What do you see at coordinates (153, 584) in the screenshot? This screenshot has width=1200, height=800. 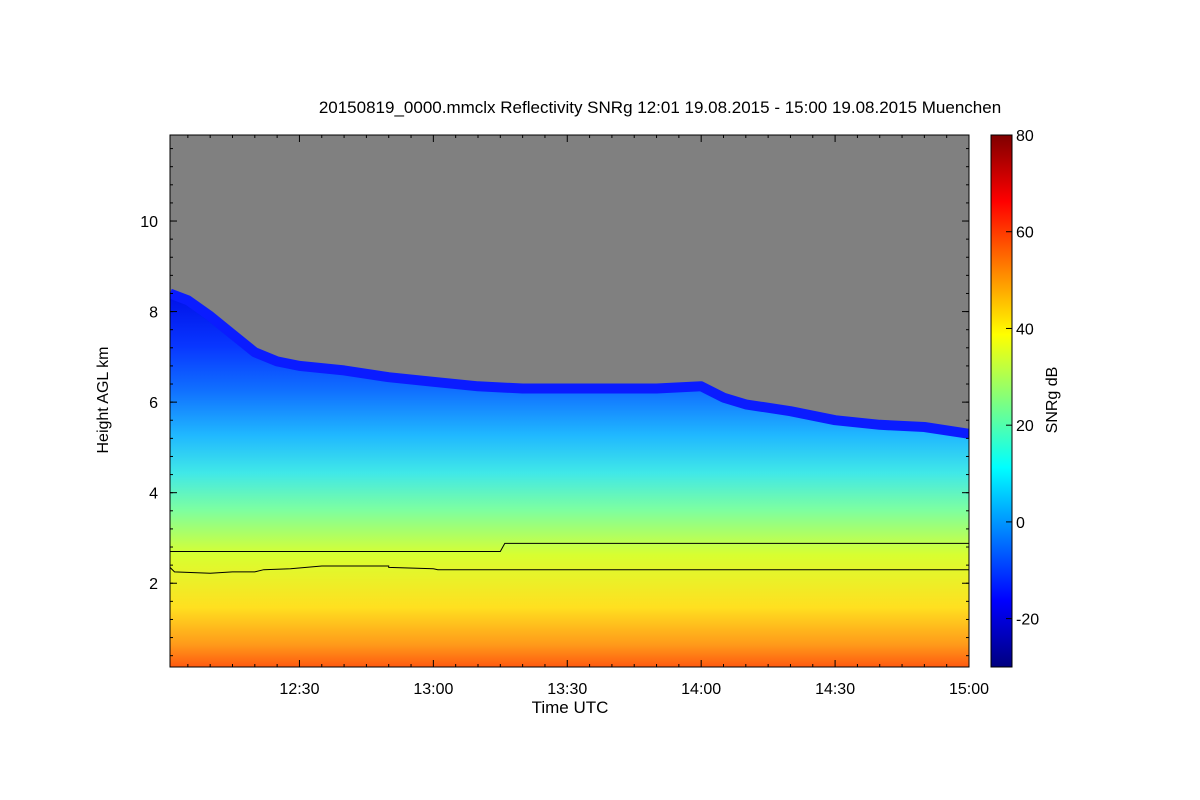 I see `y-tick-label: 2` at bounding box center [153, 584].